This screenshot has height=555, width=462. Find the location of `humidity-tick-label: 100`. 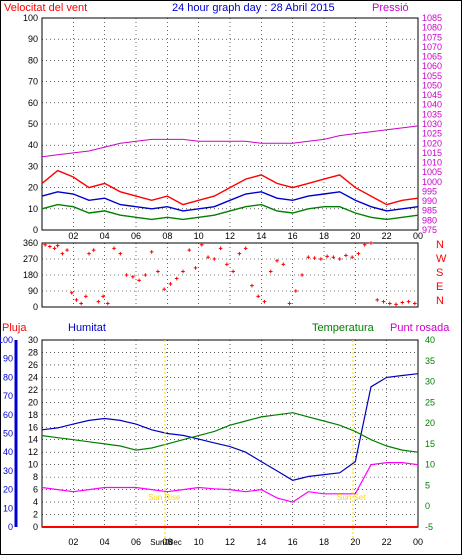

humidity-tick-label: 100 is located at coordinates (6, 340).